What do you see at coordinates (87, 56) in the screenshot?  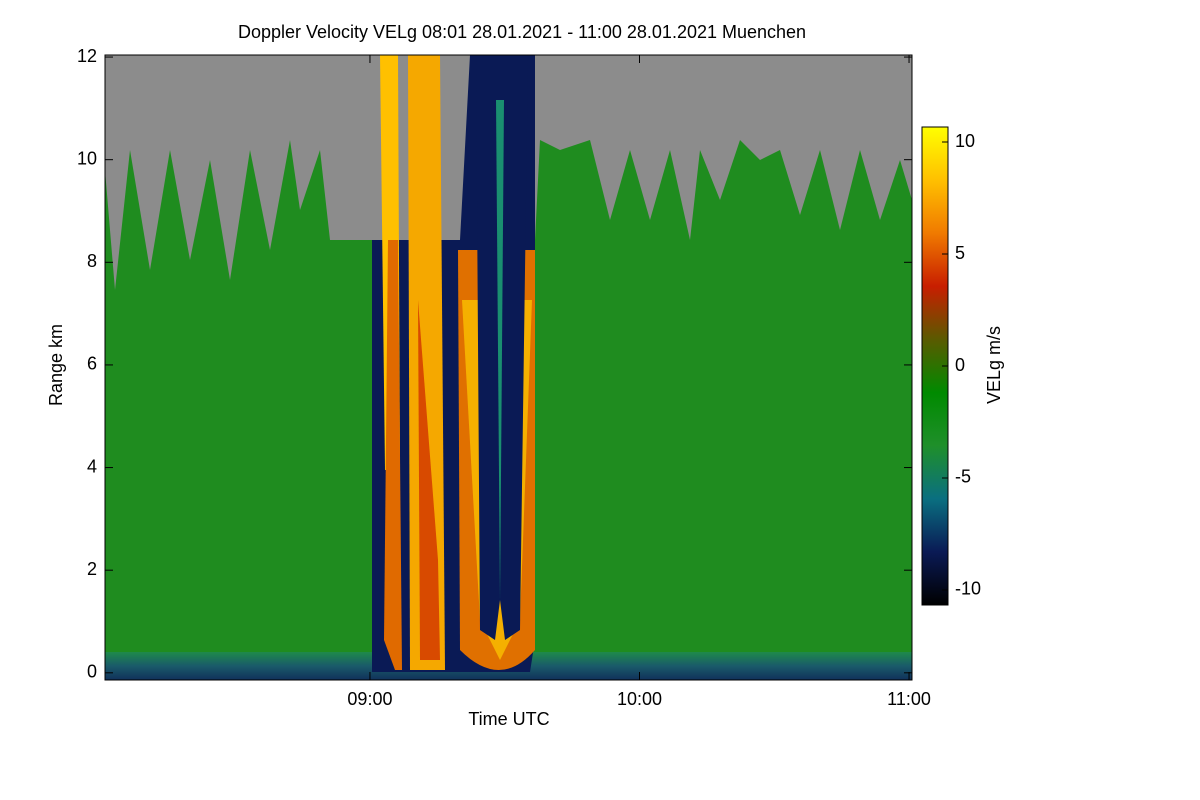 I see `y-tick-label: 12` at bounding box center [87, 56].